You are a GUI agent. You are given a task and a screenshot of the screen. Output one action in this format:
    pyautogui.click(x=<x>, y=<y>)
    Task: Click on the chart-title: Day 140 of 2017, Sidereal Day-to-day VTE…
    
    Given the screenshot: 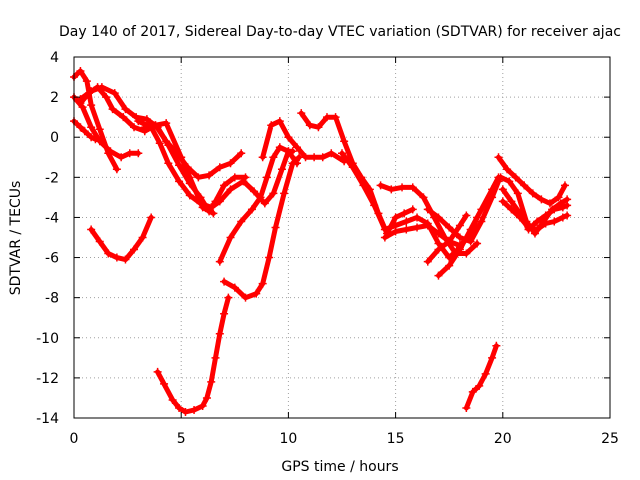 What is the action you would take?
    pyautogui.click(x=340, y=32)
    